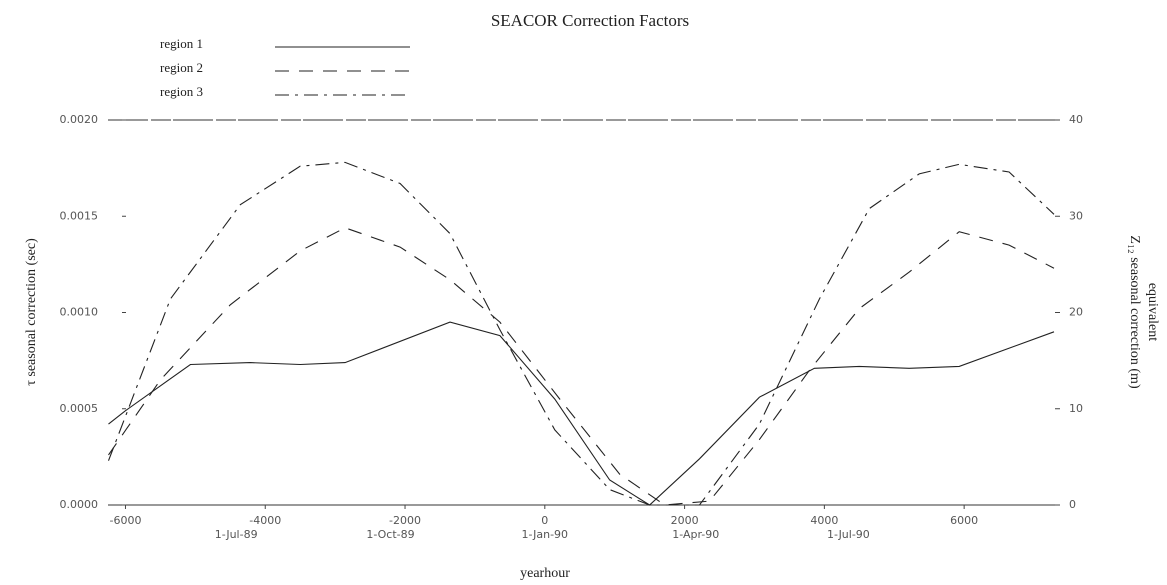 The height and width of the screenshot is (585, 1167). Describe the element at coordinates (545, 534) in the screenshot. I see `date-tick-label: 1-Jan-90` at that location.